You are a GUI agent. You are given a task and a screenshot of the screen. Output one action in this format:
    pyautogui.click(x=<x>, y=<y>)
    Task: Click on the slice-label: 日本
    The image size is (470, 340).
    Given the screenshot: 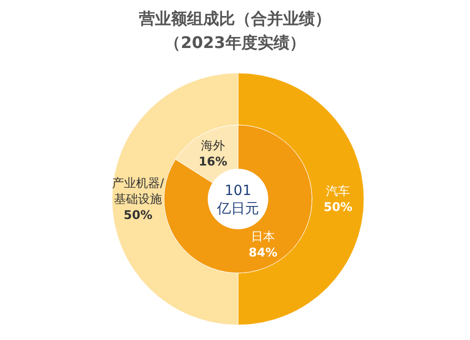 What is the action you would take?
    pyautogui.click(x=263, y=237)
    